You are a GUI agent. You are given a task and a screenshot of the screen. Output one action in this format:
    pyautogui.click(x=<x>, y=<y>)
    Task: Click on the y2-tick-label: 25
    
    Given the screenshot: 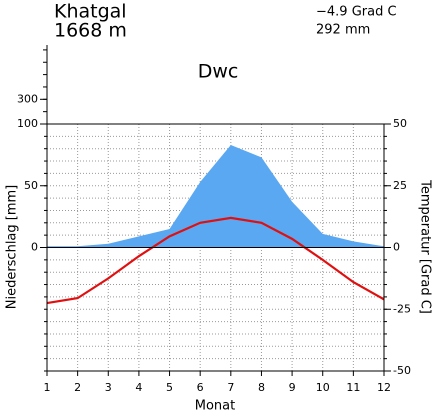 What is the action you would take?
    pyautogui.click(x=400, y=185)
    